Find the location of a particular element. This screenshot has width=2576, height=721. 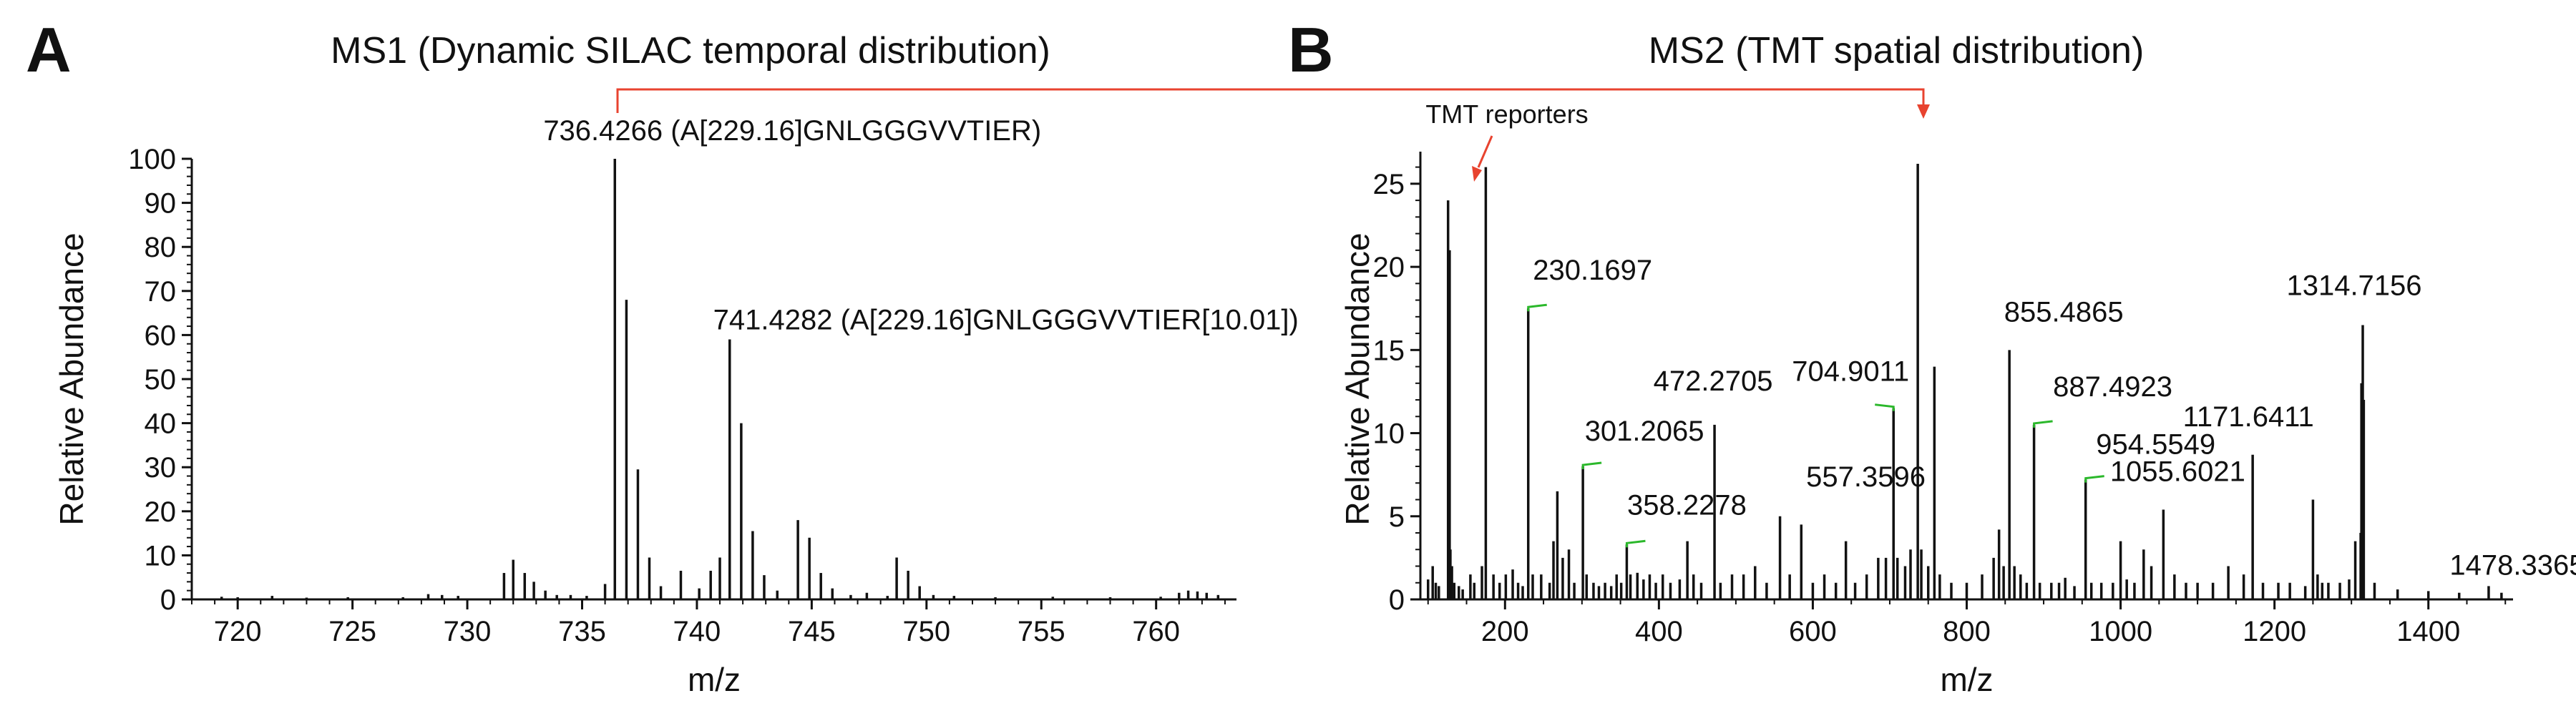

ms2-x-tick-label: 1400 is located at coordinates (2428, 632).